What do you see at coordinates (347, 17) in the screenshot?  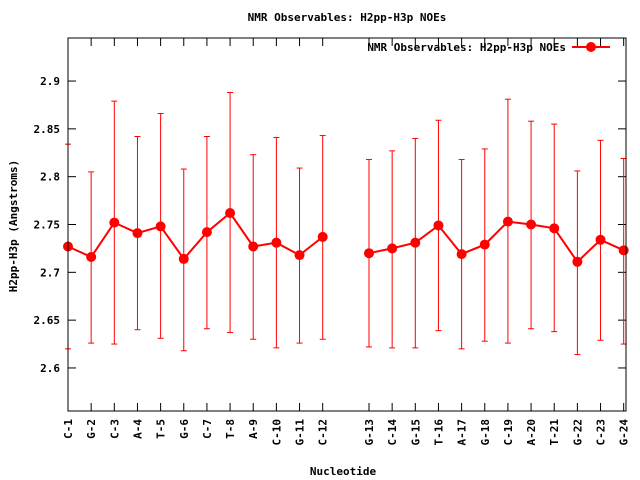 I see `chart-title: NMR Observables: H2pp-H3p NOEs` at bounding box center [347, 17].